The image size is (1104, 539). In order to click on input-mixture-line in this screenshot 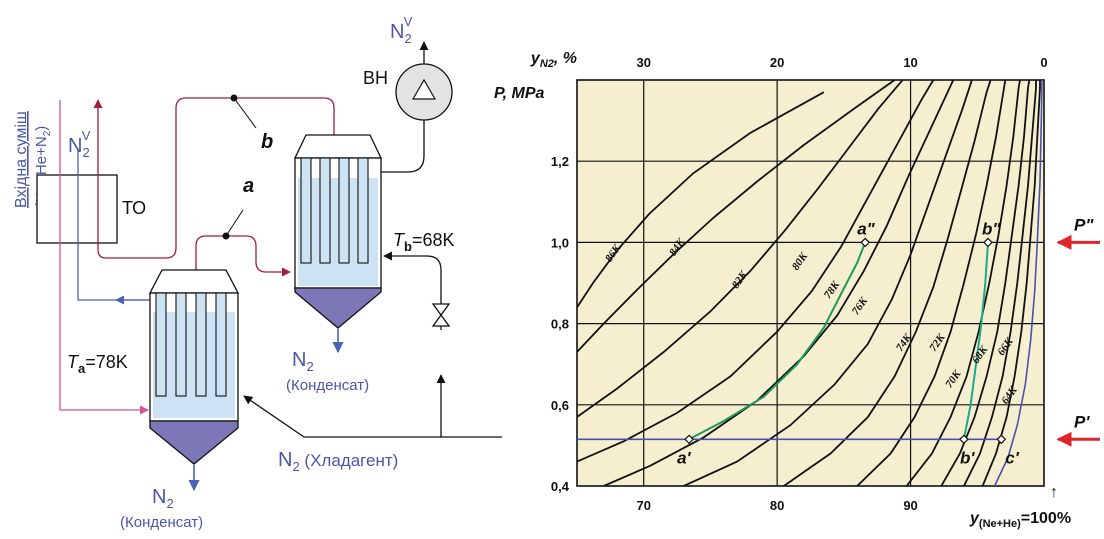, I will do `click(104, 257)`.